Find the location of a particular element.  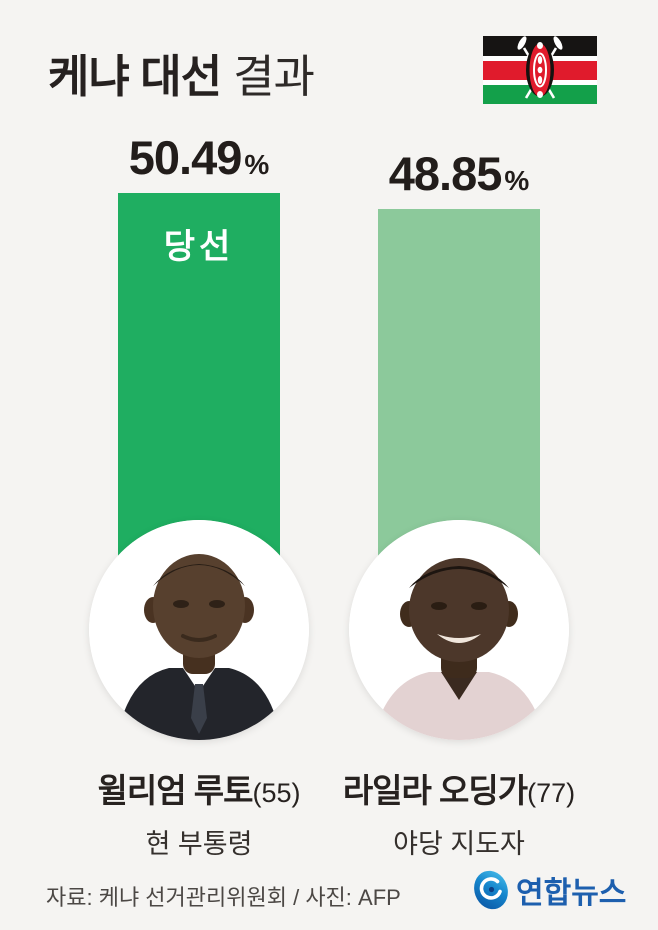

source-credit: 자료: 케냐 선거관리위원회 / 사진: AFP is located at coordinates (223, 897).